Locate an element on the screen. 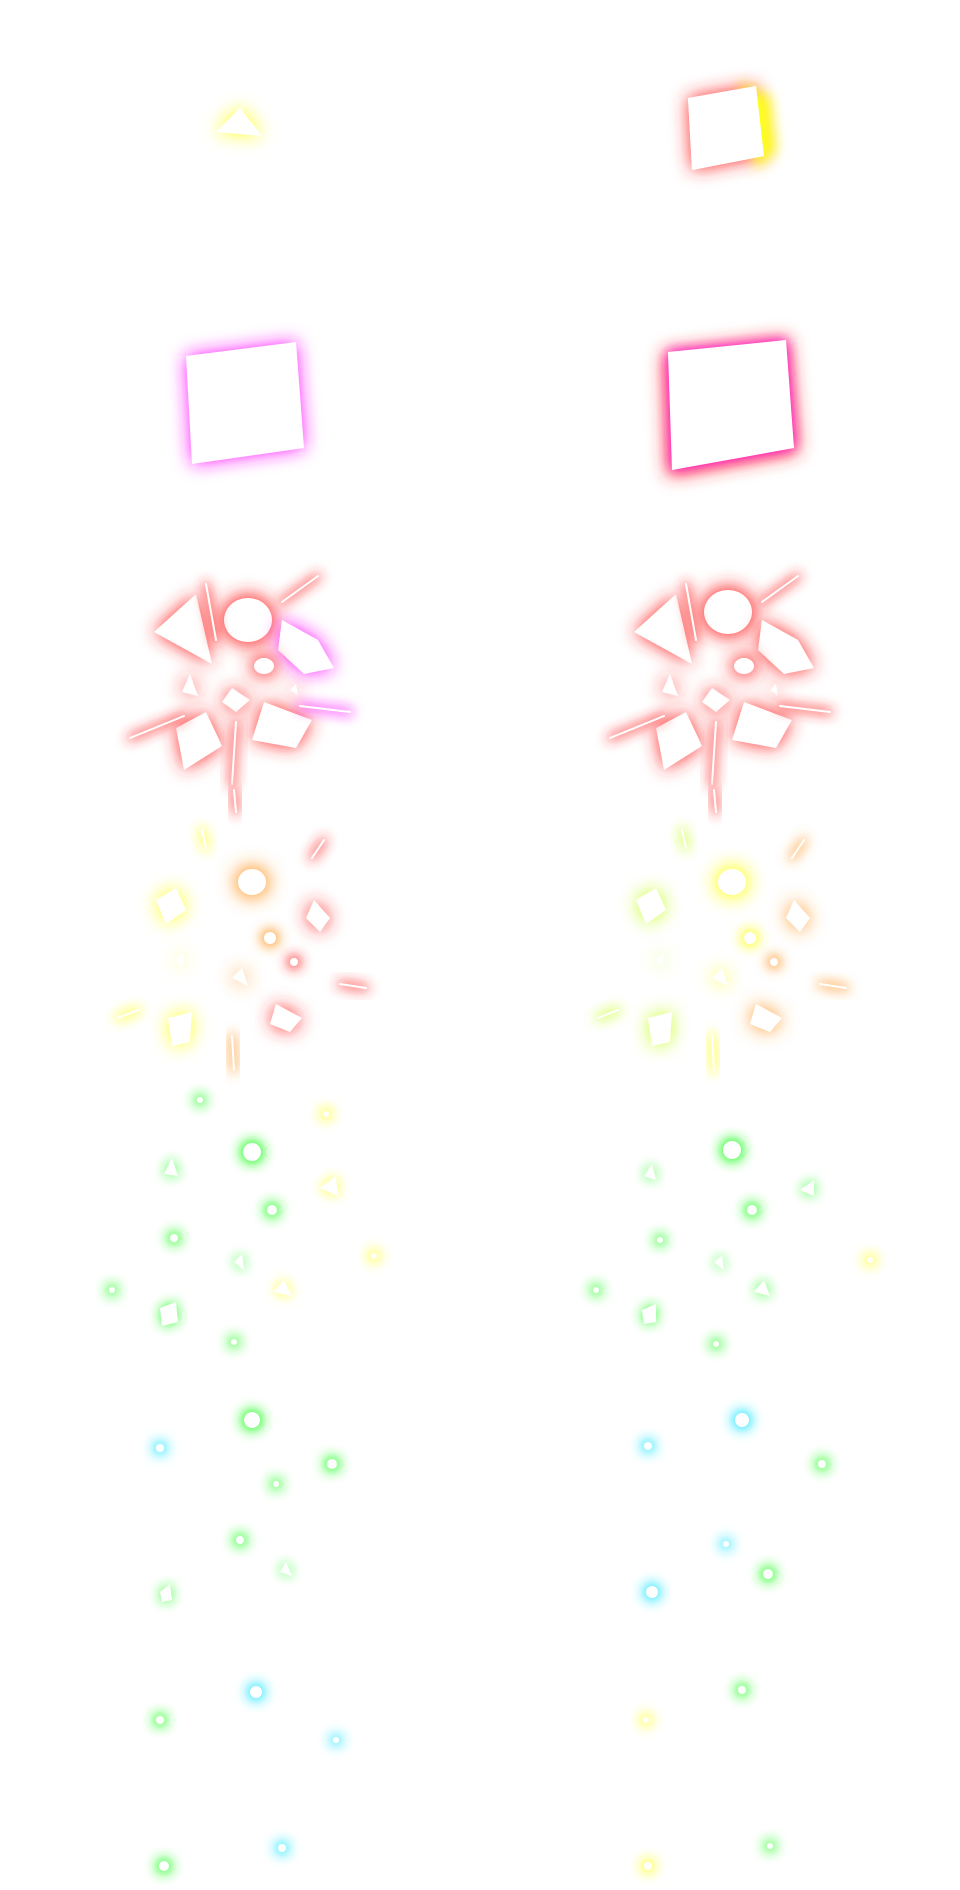 The height and width of the screenshot is (1890, 960). frame-7-left is located at coordinates (247, 1778).